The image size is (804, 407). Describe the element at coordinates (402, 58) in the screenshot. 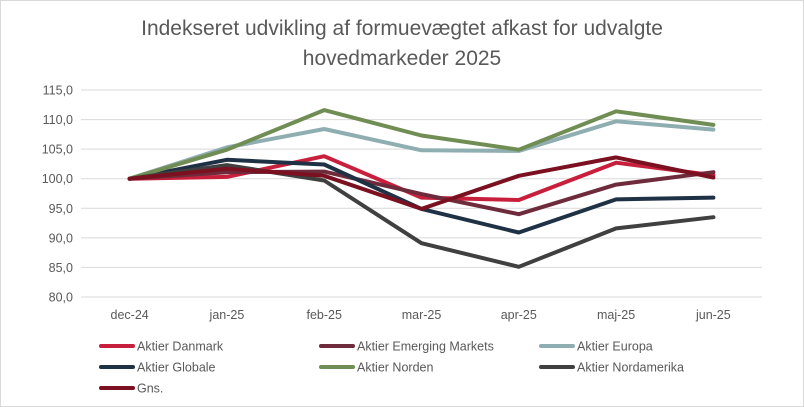

I see `chart-title-line-2: hovedmarkeder 2025` at that location.